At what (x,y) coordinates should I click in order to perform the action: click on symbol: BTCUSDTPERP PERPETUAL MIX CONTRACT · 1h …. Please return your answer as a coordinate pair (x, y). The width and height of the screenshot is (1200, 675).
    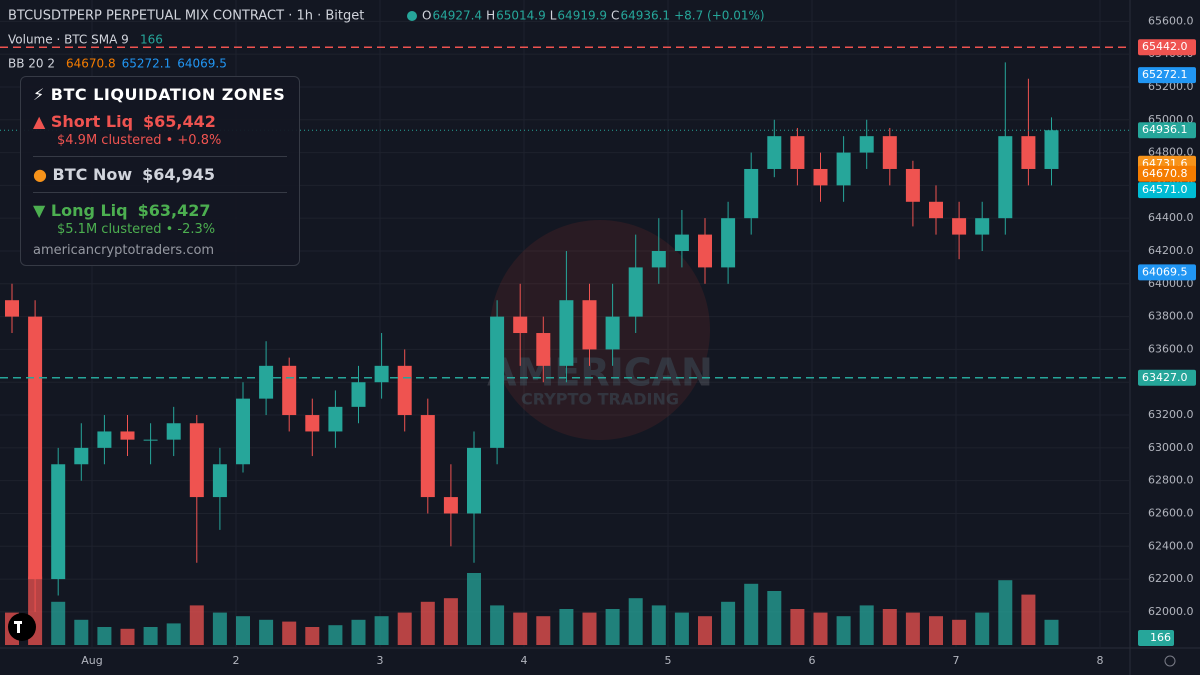
    Looking at the image, I should click on (186, 16).